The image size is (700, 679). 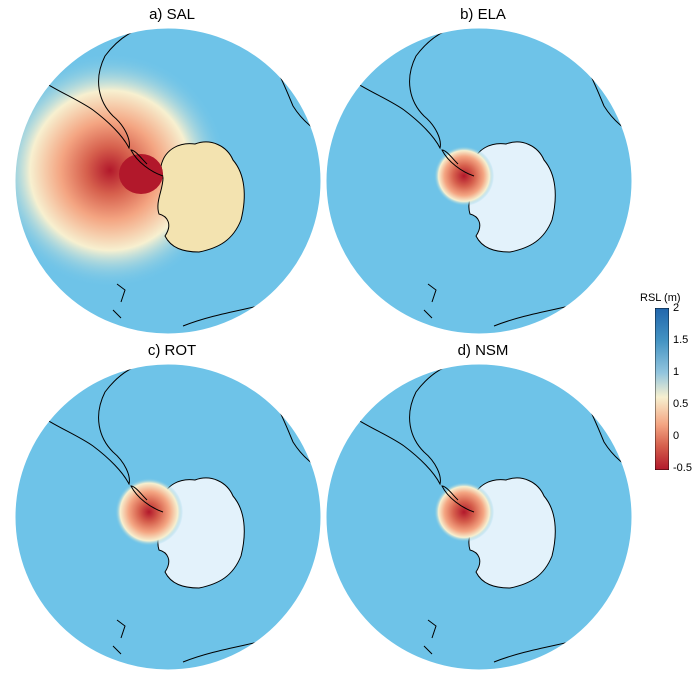 I want to click on colorbar-tick: 1, so click(x=676, y=372).